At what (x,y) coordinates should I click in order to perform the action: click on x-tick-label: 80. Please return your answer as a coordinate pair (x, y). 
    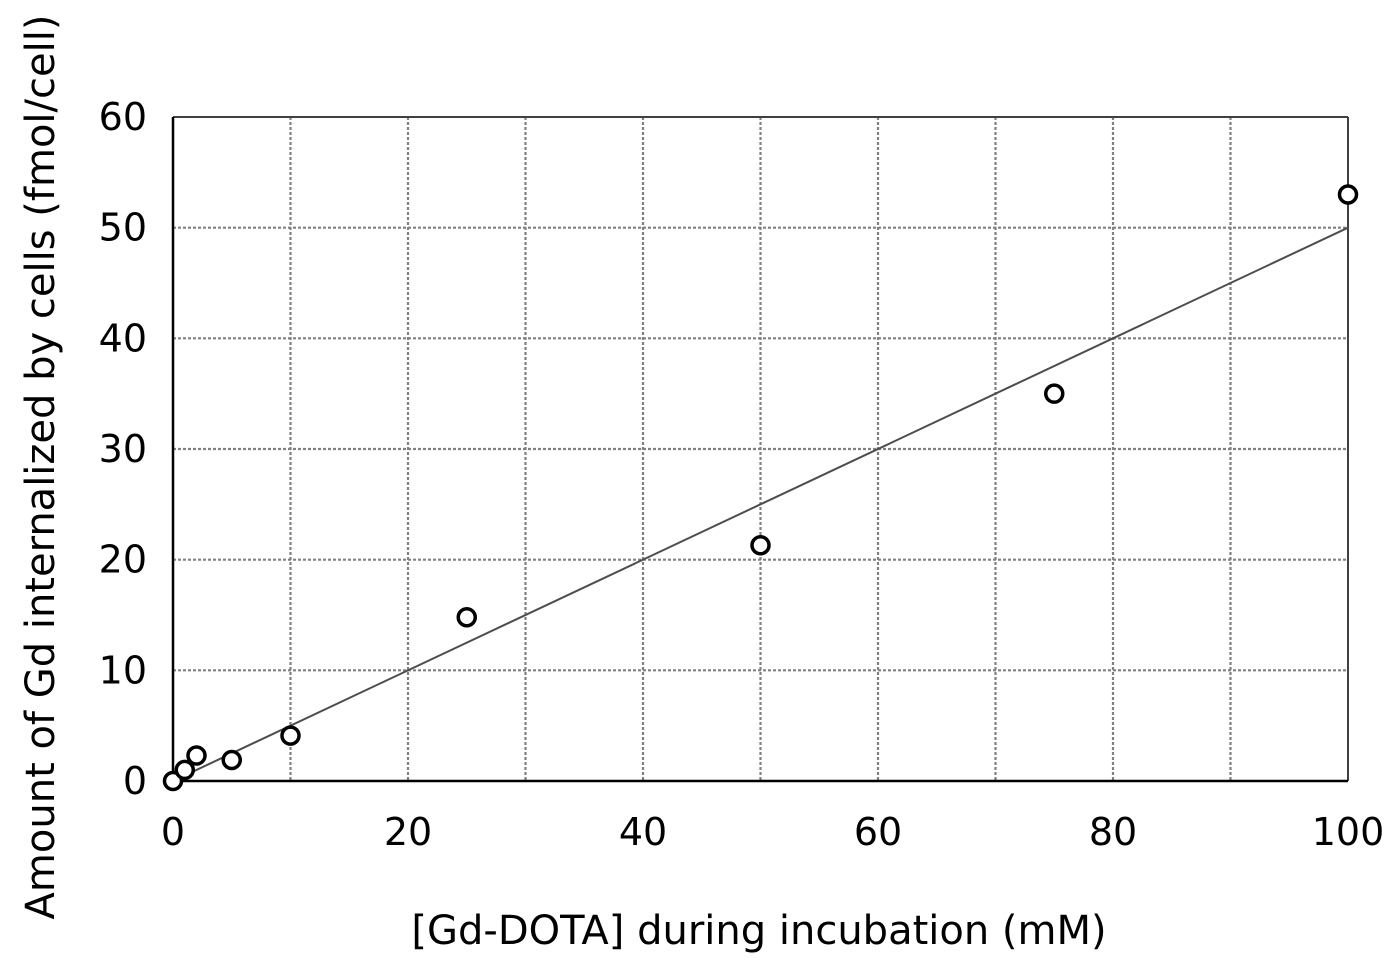
    Looking at the image, I should click on (1113, 832).